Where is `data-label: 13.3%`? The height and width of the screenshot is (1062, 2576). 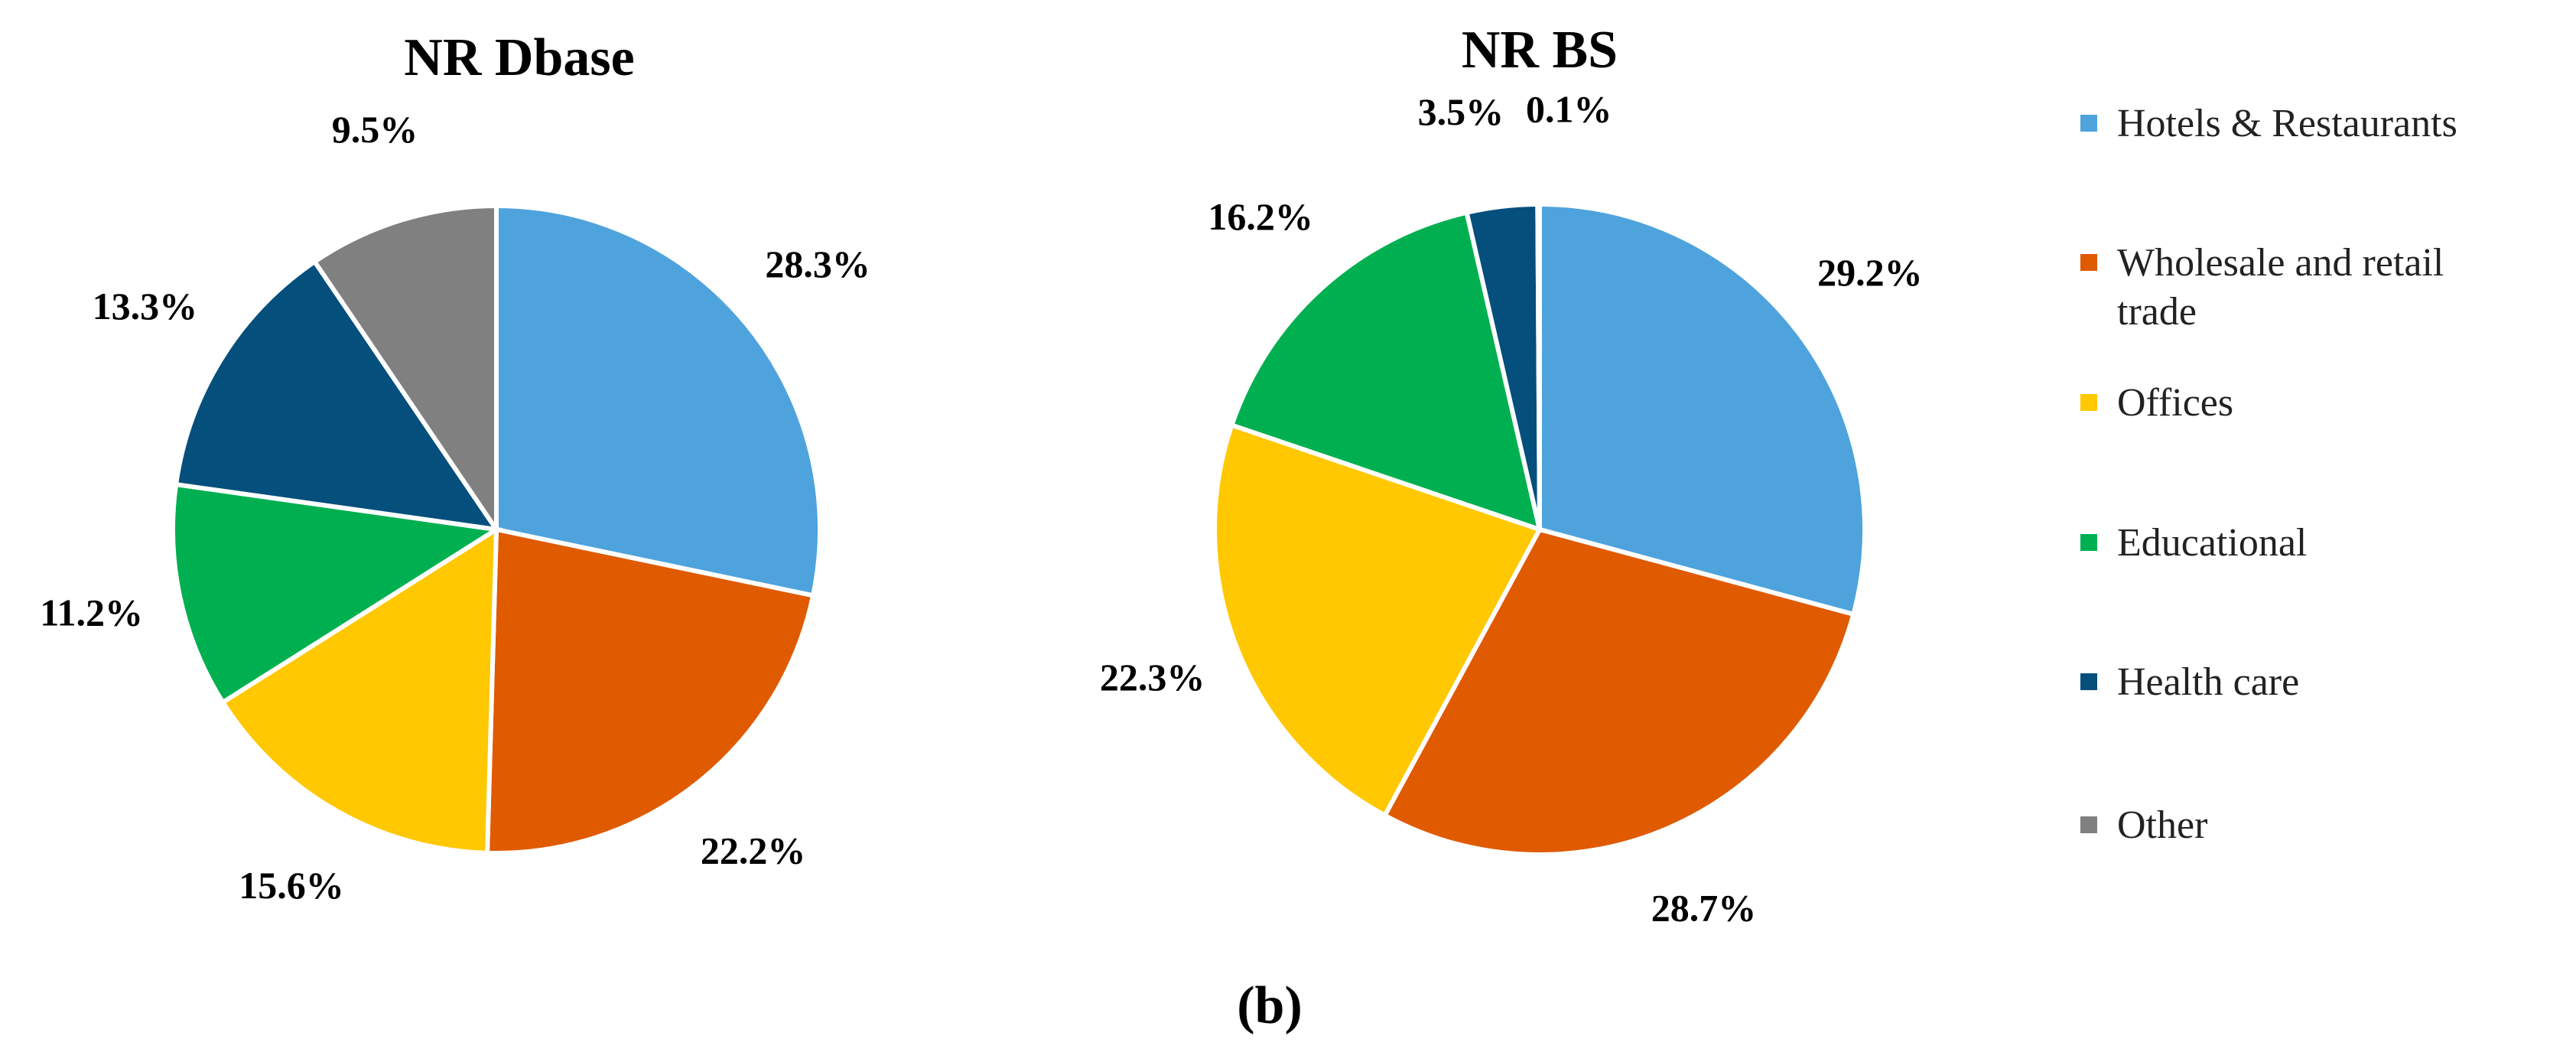
data-label: 13.3% is located at coordinates (145, 306).